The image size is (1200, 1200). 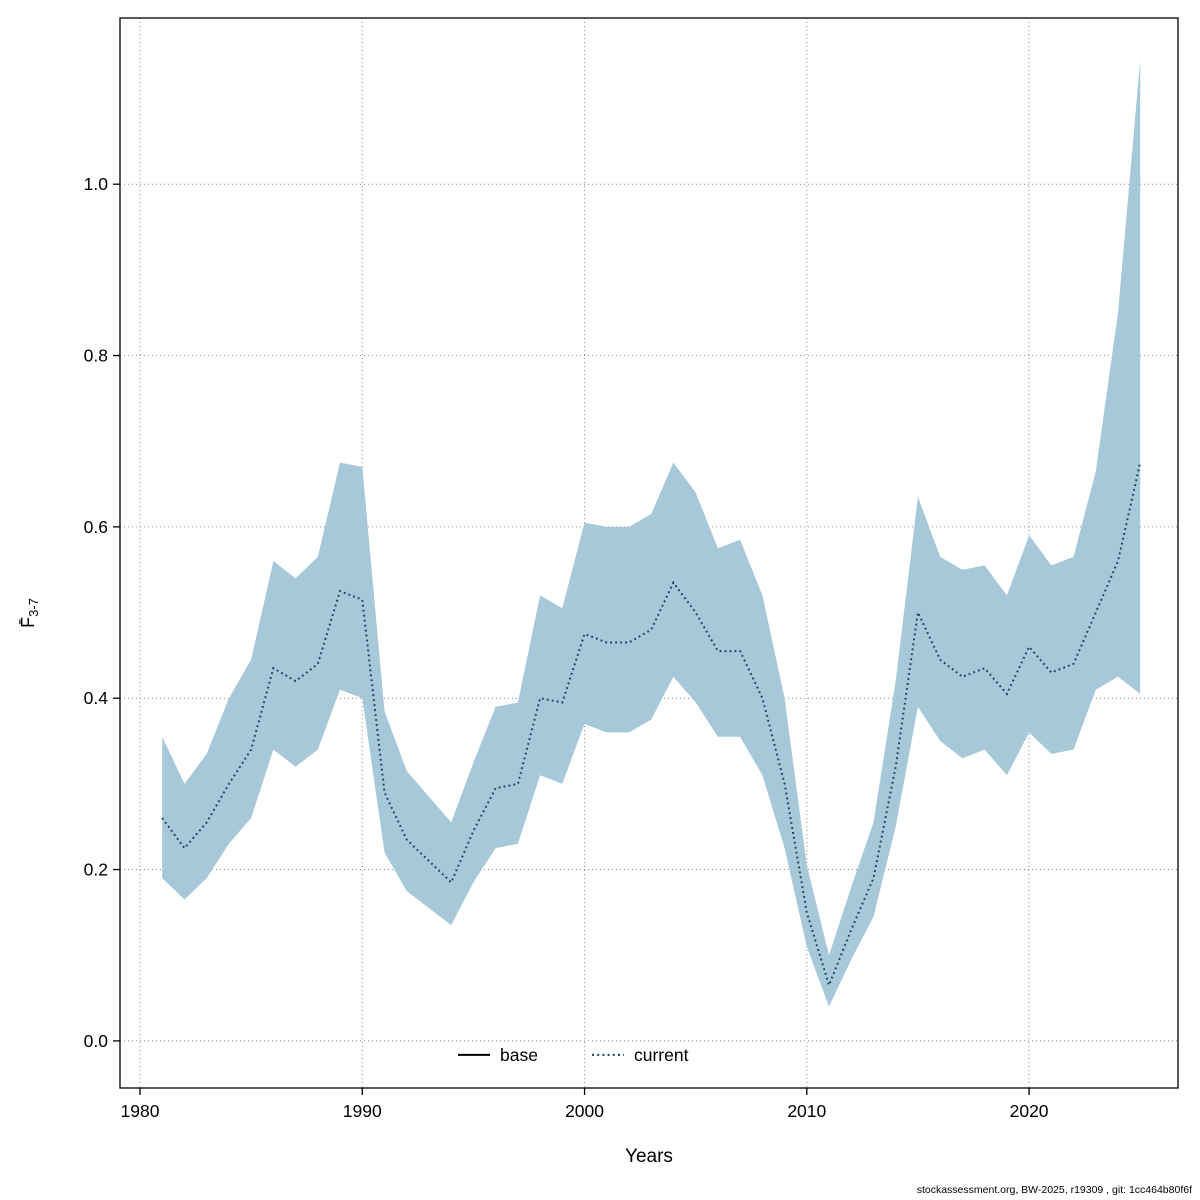 What do you see at coordinates (96, 356) in the screenshot?
I see `y-tick-label: 0.8` at bounding box center [96, 356].